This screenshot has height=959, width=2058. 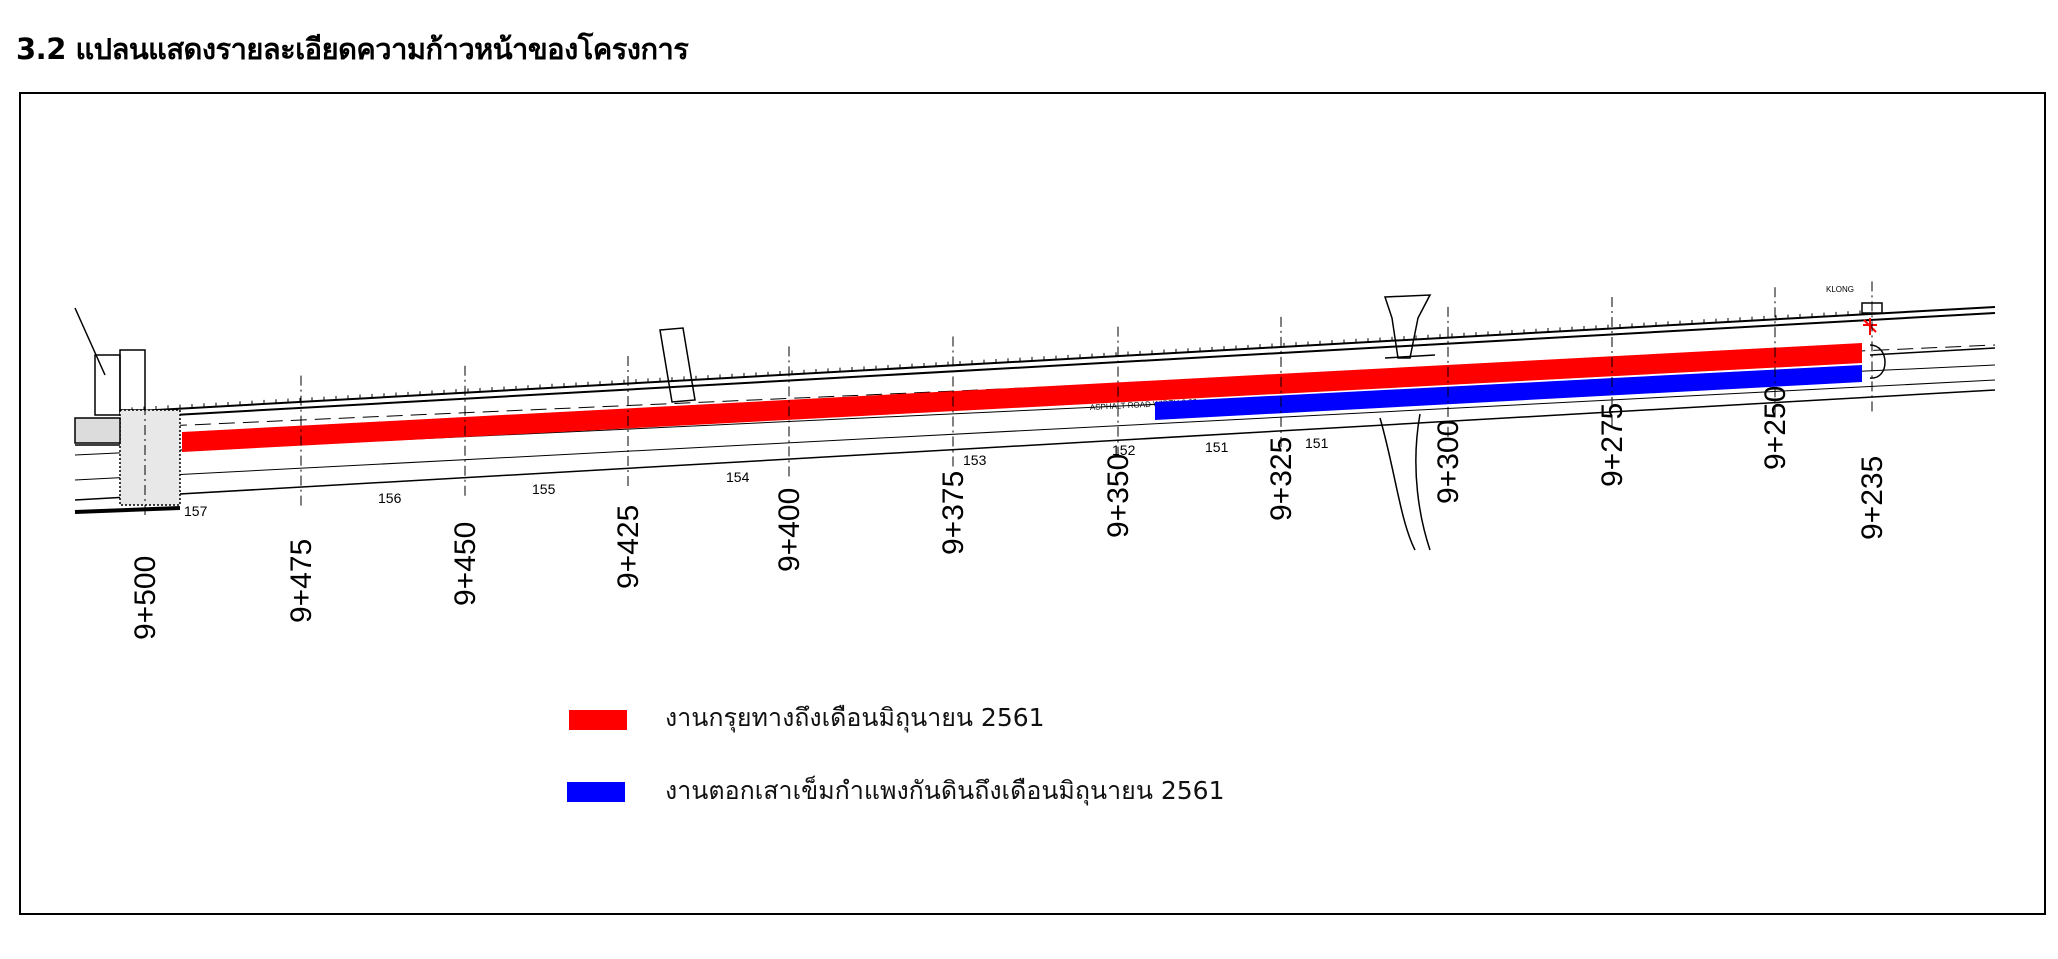 What do you see at coordinates (1870, 326) in the screenshot?
I see `red-marker` at bounding box center [1870, 326].